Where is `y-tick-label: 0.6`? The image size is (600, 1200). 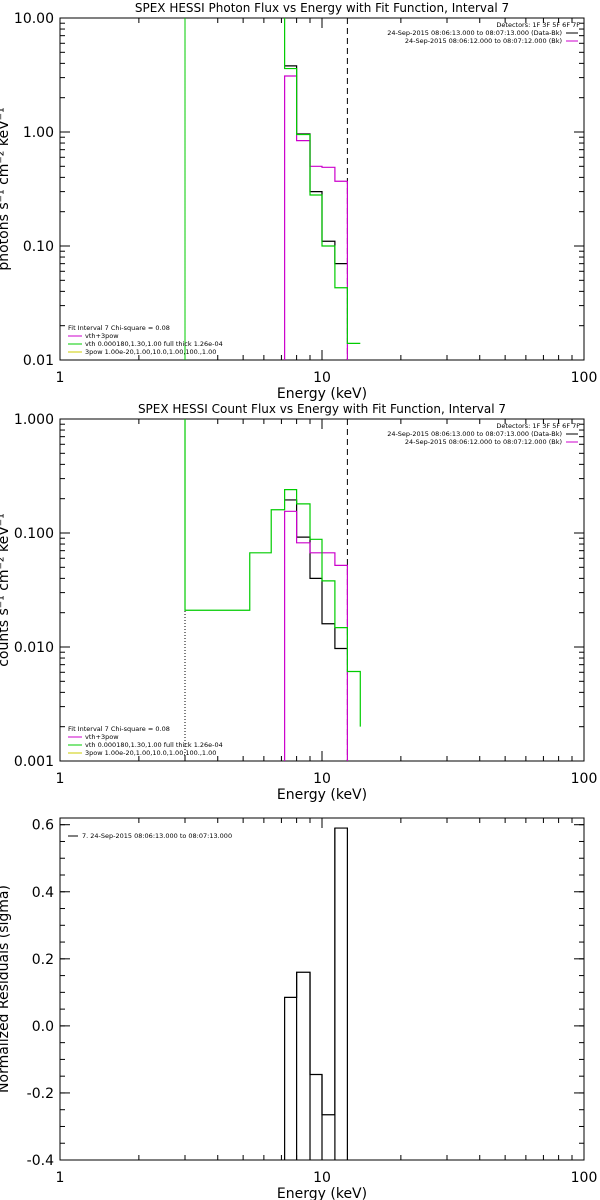 y-tick-label: 0.6 is located at coordinates (43, 826).